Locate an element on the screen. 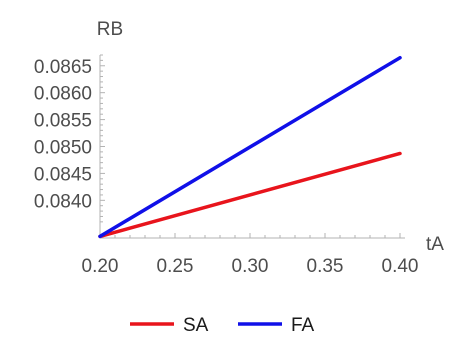  legend: SA FA is located at coordinates (222, 325).